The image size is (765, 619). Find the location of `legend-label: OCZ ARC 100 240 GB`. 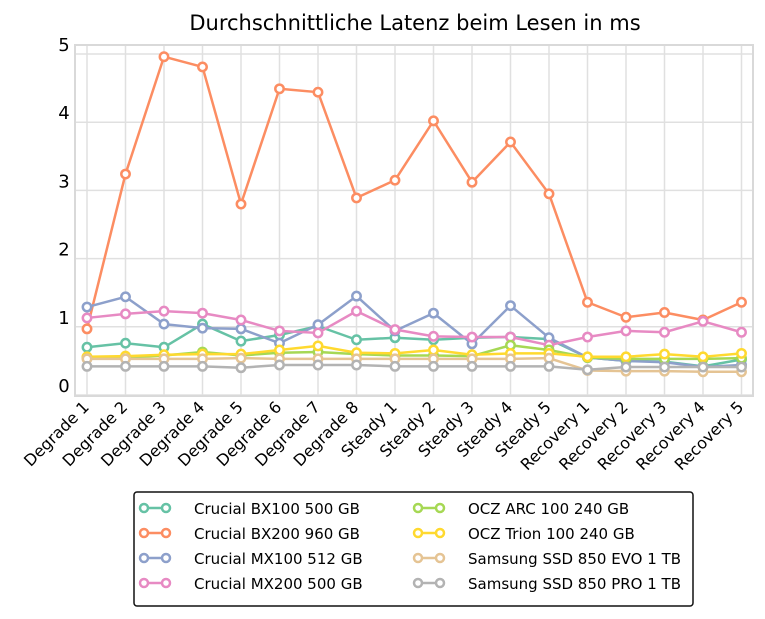

legend-label: OCZ ARC 100 240 GB is located at coordinates (548, 509).